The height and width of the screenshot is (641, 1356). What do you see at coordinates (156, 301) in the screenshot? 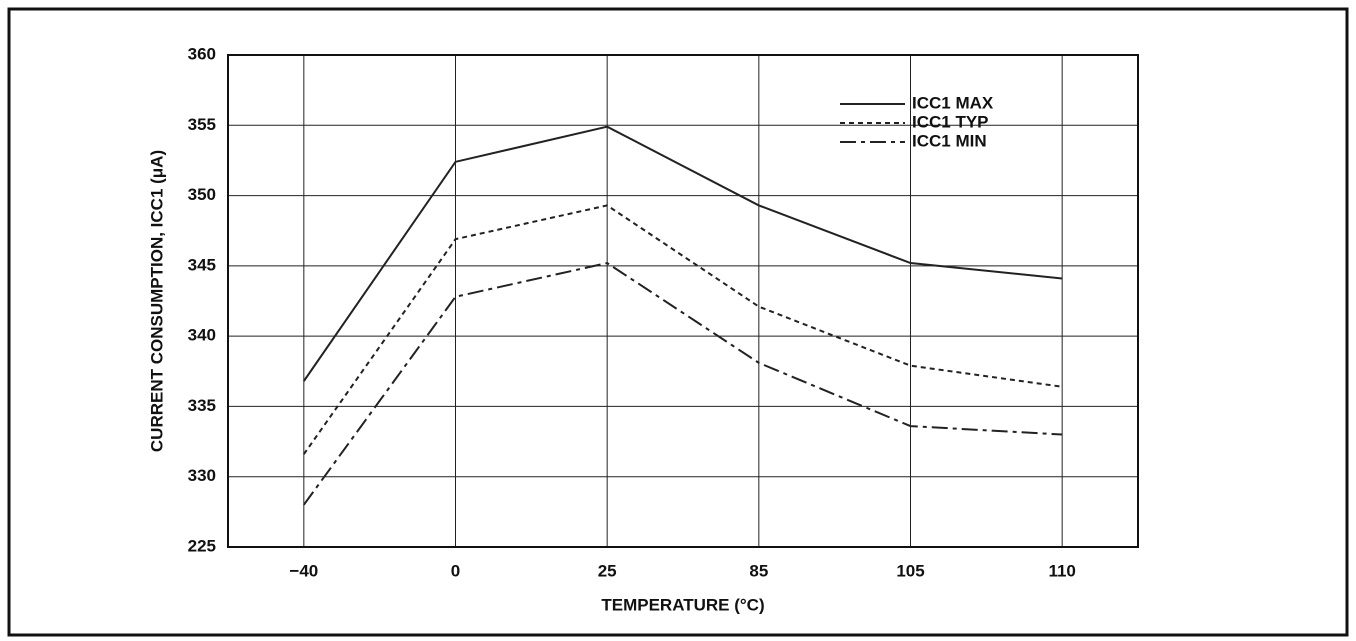
I see `y-axis-label: CURRENT CONSUMPTION, ICC1 (μA)` at bounding box center [156, 301].